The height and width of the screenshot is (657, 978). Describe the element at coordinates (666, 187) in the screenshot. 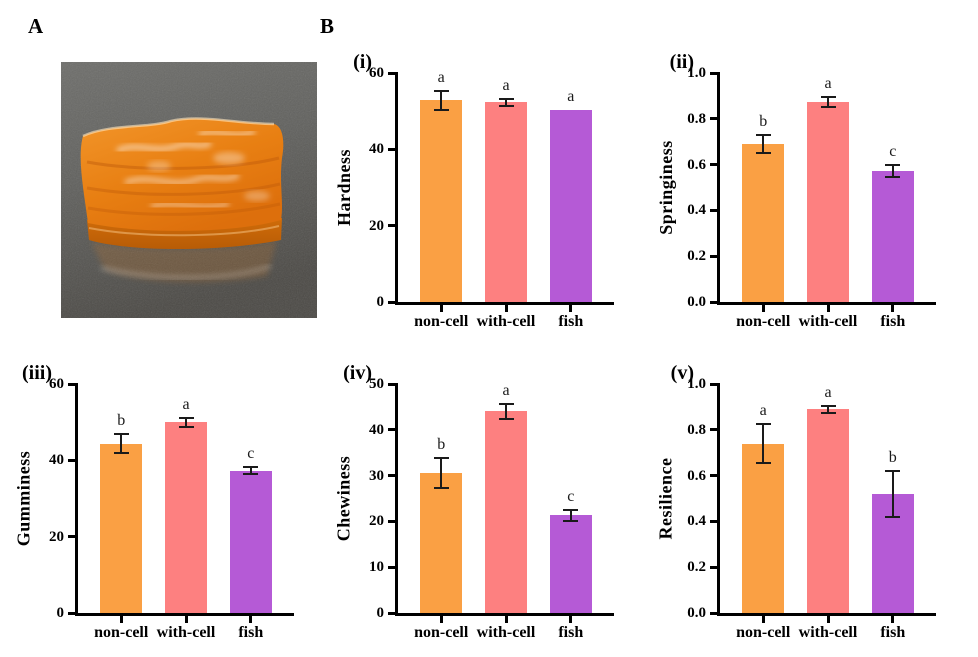

I see `y-axis-label: Springiness` at that location.